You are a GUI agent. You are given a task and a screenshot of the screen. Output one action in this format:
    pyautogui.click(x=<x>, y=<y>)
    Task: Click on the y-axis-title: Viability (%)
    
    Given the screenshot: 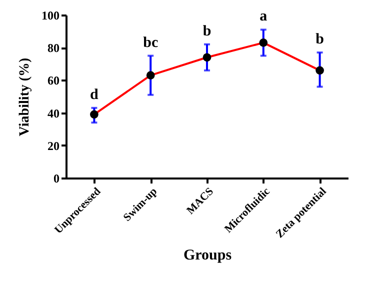 What is the action you would take?
    pyautogui.click(x=25, y=96)
    